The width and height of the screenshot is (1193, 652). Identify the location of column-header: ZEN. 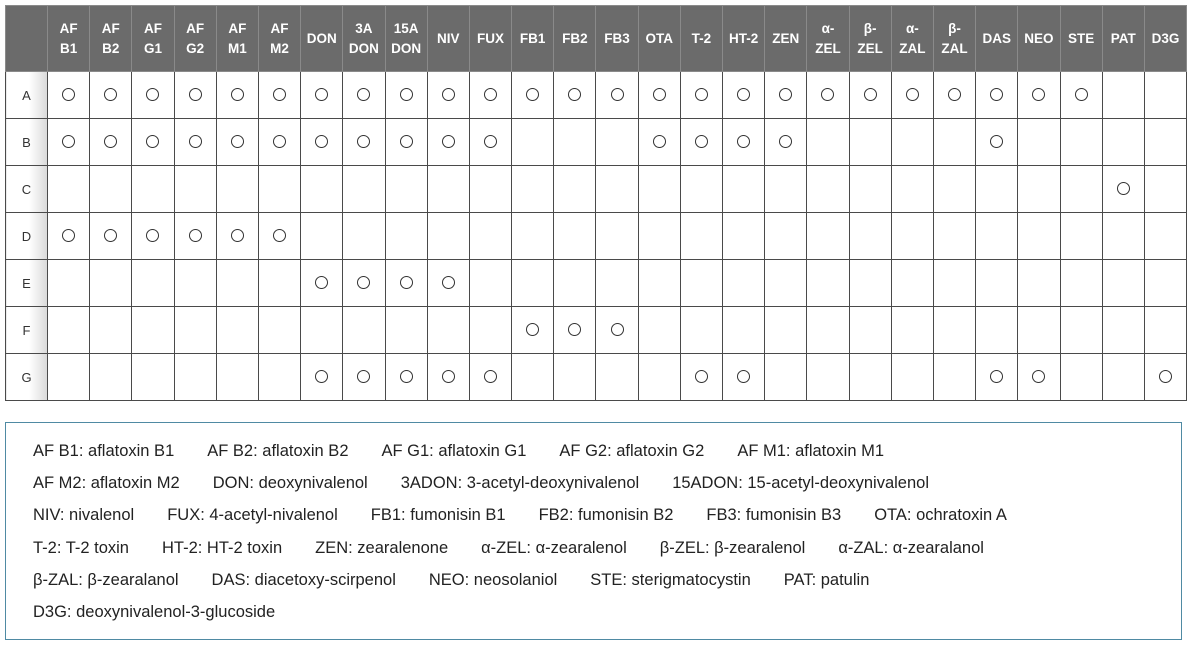
(786, 38).